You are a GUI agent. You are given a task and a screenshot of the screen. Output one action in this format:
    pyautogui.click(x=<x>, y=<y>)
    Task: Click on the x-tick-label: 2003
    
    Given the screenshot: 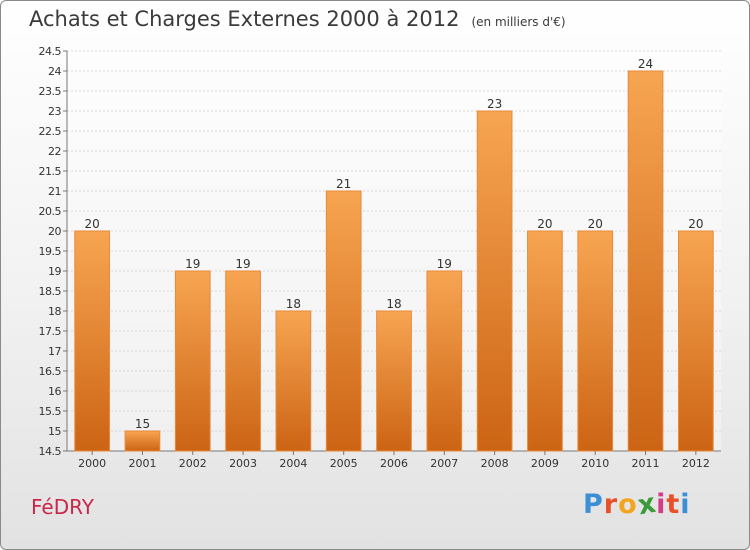 What is the action you would take?
    pyautogui.click(x=243, y=463)
    